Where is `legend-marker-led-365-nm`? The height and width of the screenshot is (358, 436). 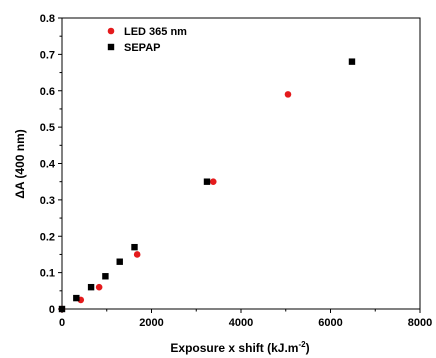
legend-marker-led-365-nm is located at coordinates (111, 31).